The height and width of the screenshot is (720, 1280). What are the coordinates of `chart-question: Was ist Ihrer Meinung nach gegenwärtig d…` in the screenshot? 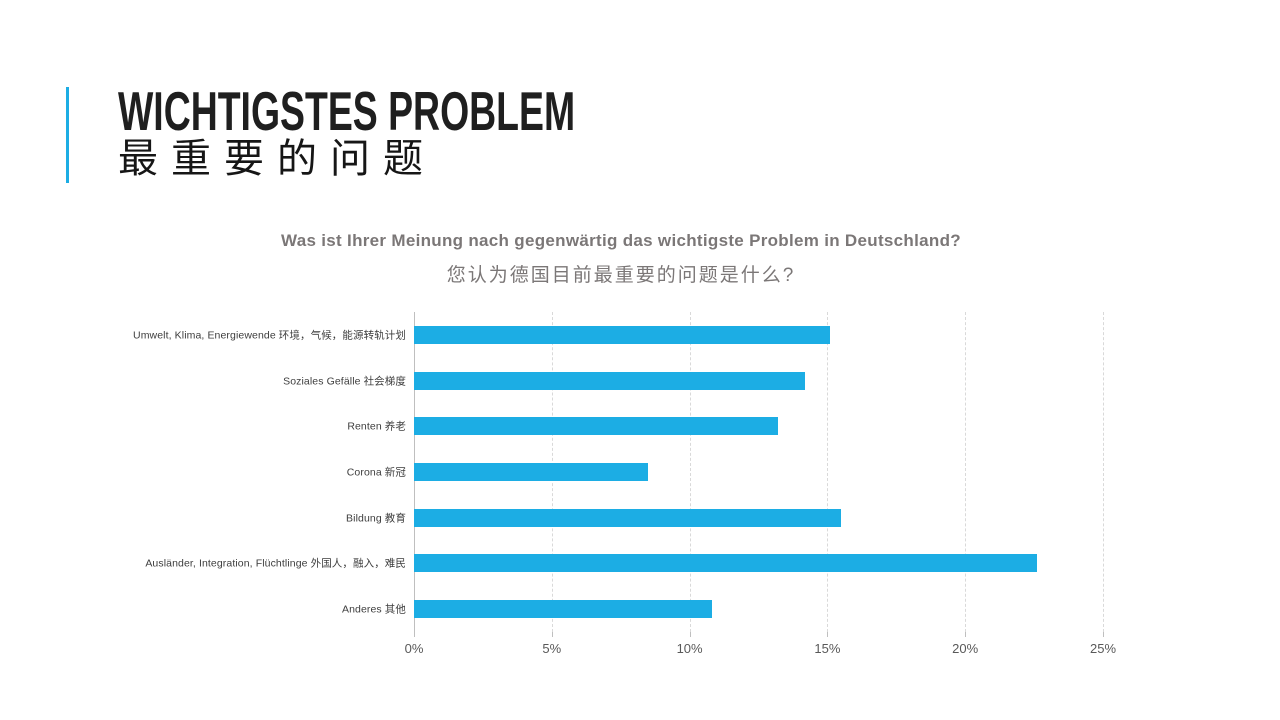 It's located at (621, 259).